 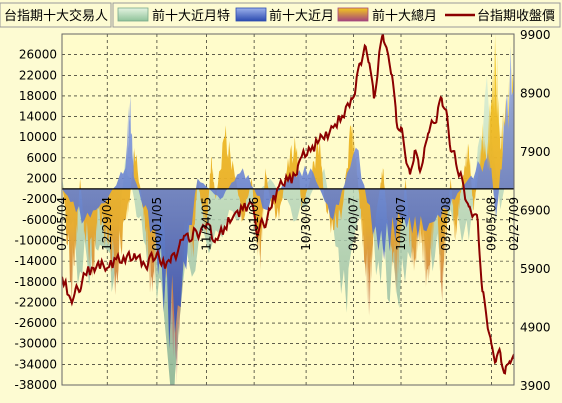 What do you see at coordinates (35, 261) in the screenshot?
I see `left-tick-label-10: -14000` at bounding box center [35, 261].